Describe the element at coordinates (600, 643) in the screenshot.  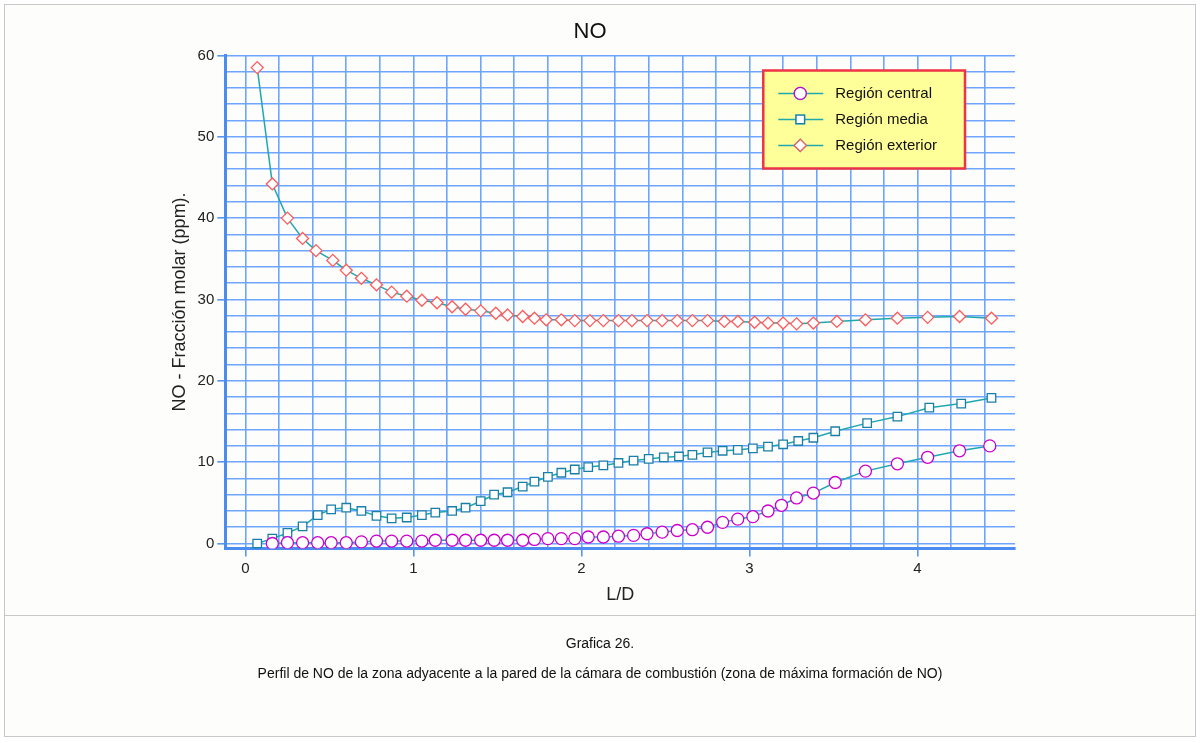
I see `text: Grafica 26.` at that location.